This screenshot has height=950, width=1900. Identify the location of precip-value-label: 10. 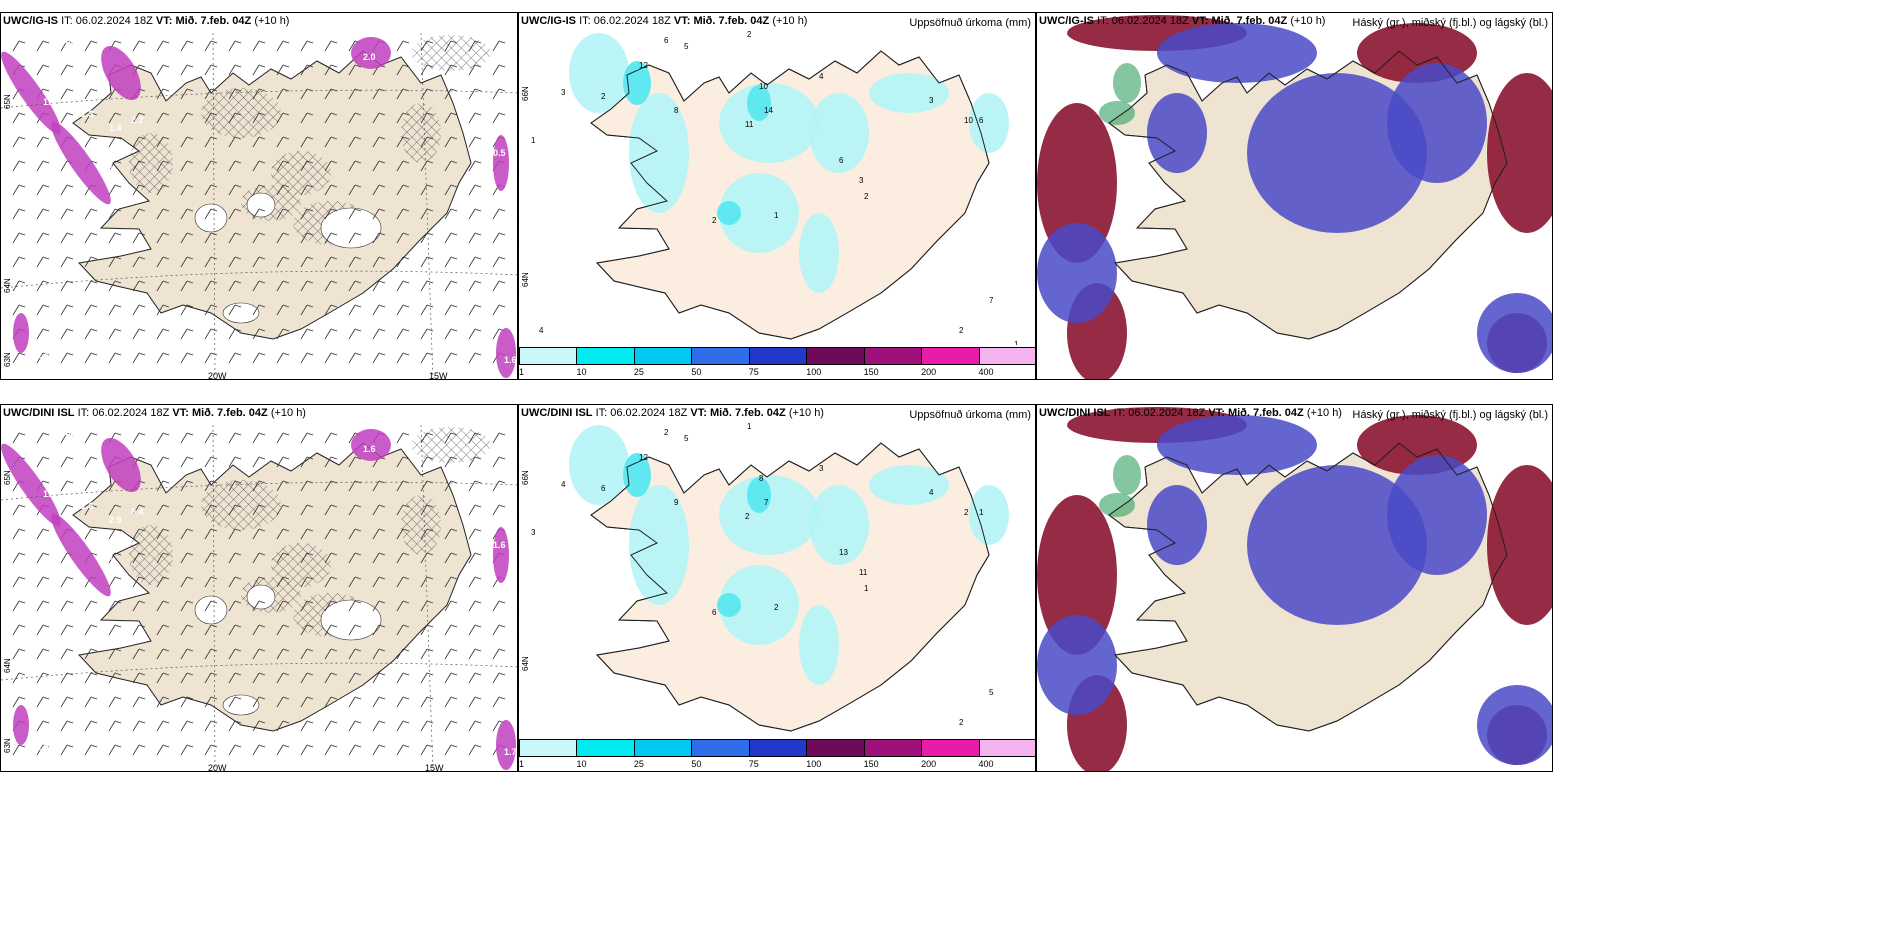
(968, 120).